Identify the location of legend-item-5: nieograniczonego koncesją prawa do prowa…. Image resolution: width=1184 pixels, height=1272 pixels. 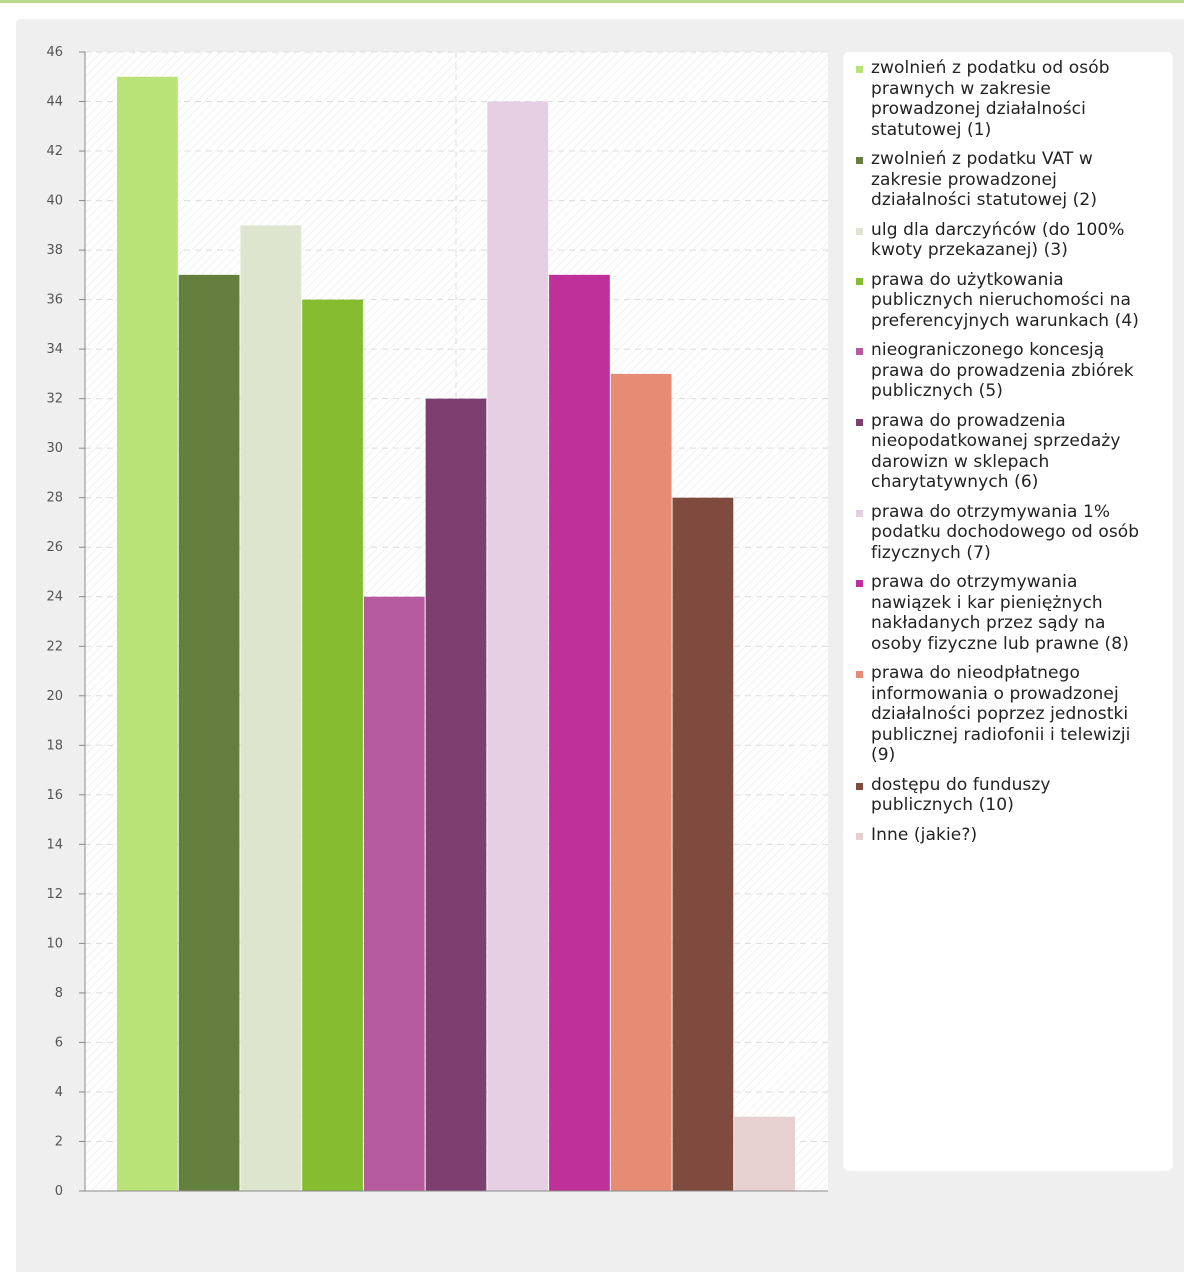
(1009, 371).